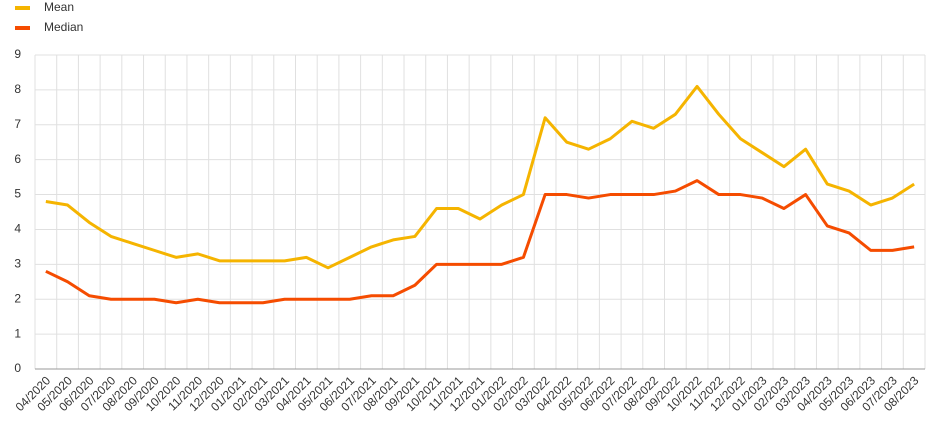 The height and width of the screenshot is (429, 945). I want to click on y-tick-label: 5, so click(17, 194).